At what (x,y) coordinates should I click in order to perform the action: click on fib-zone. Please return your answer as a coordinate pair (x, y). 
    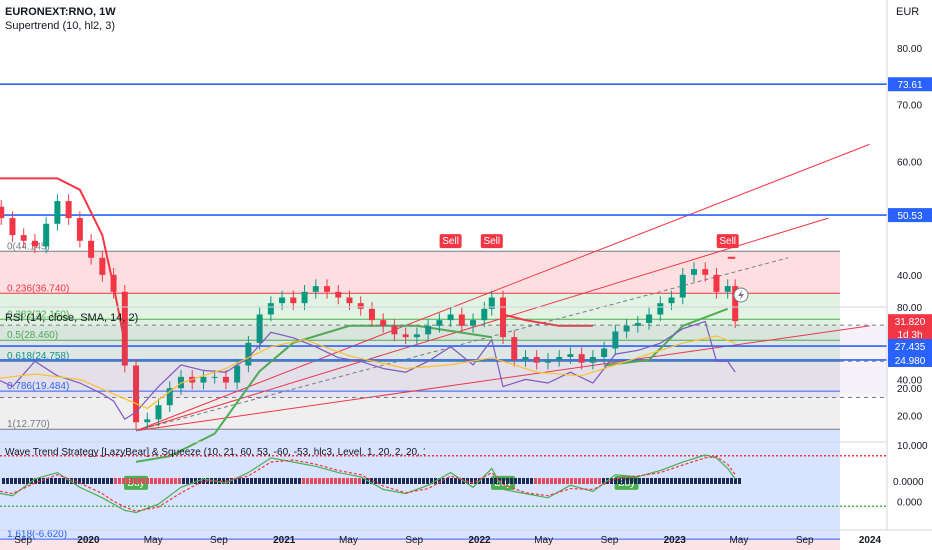
    Looking at the image, I should click on (420, 306).